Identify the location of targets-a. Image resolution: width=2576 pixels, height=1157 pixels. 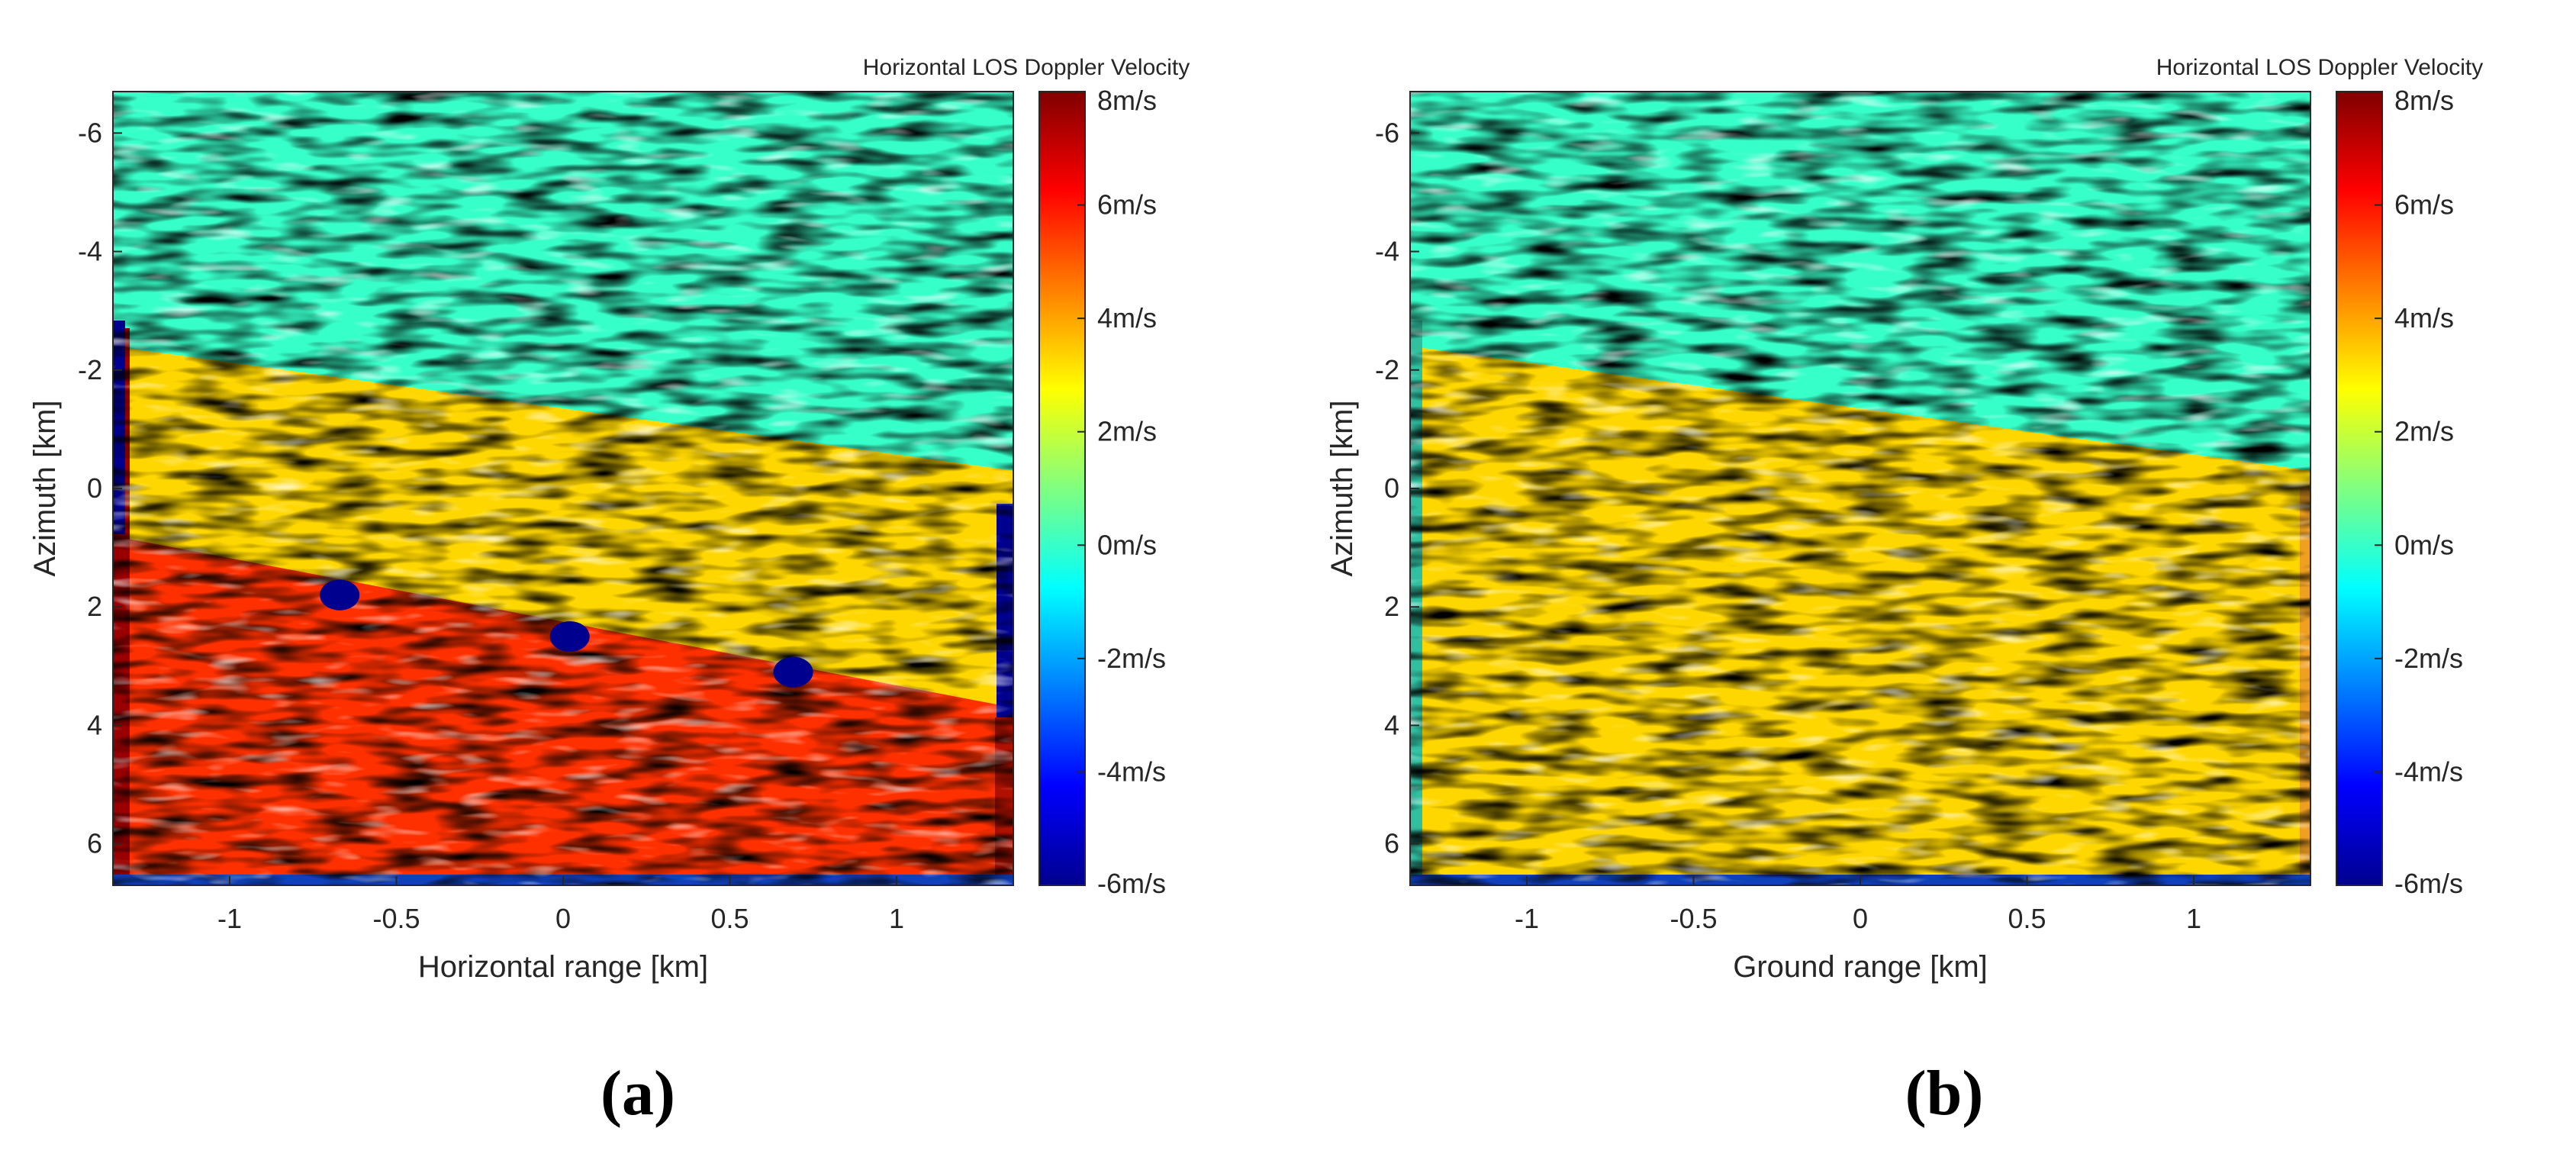
(566, 633).